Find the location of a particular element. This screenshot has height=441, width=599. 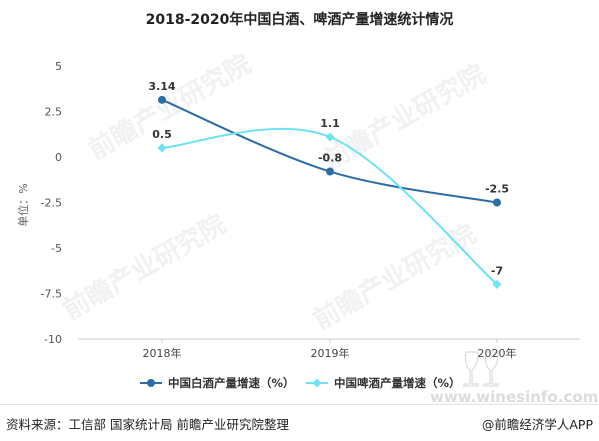

y-tick-label: 5 is located at coordinates (58, 66).